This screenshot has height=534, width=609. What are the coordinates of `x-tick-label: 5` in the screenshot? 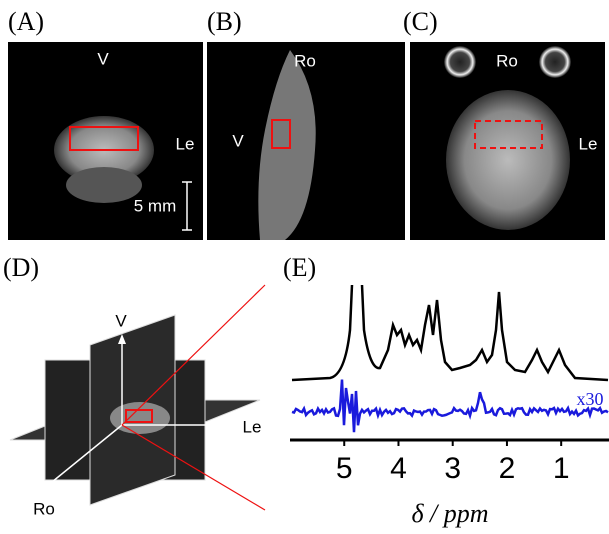 It's located at (344, 468).